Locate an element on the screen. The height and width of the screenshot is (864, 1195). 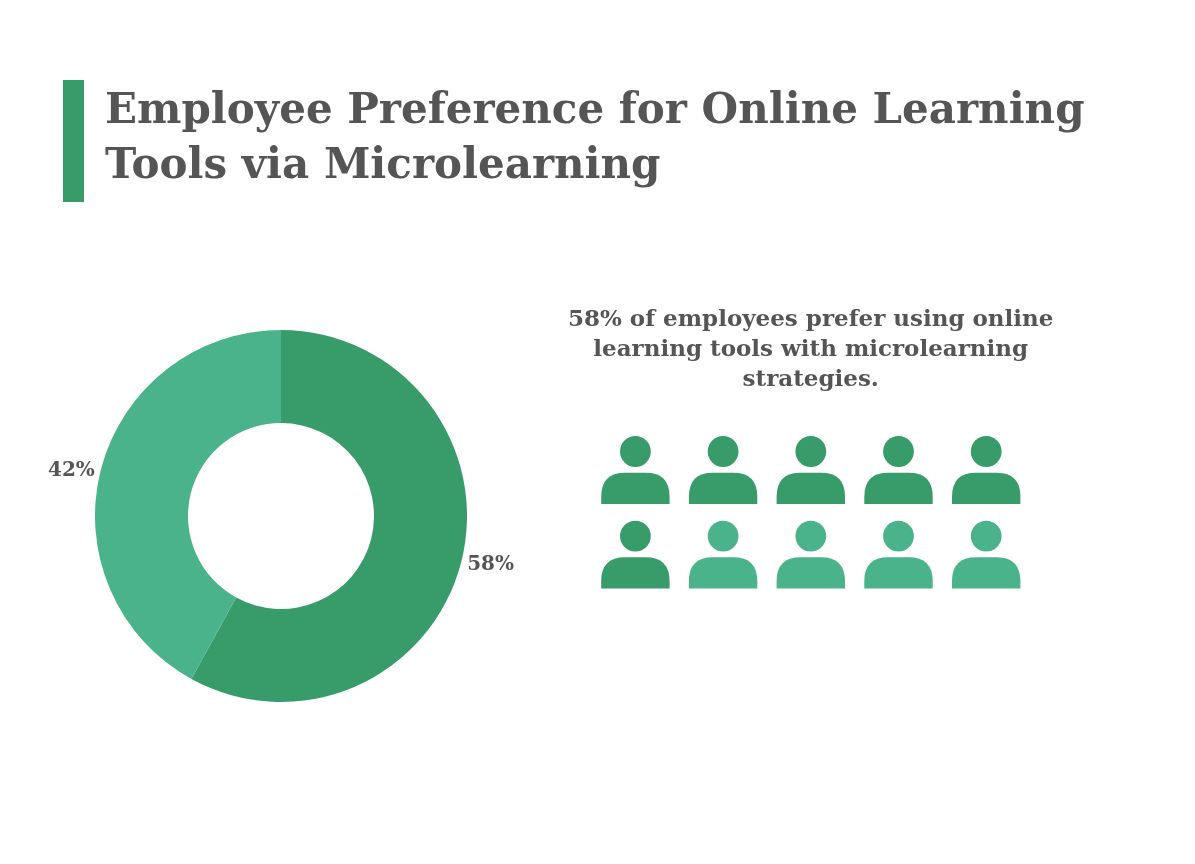
chart-title: Employee Preference for Online Learning Tools via Microlearning is located at coordinates (595, 136).